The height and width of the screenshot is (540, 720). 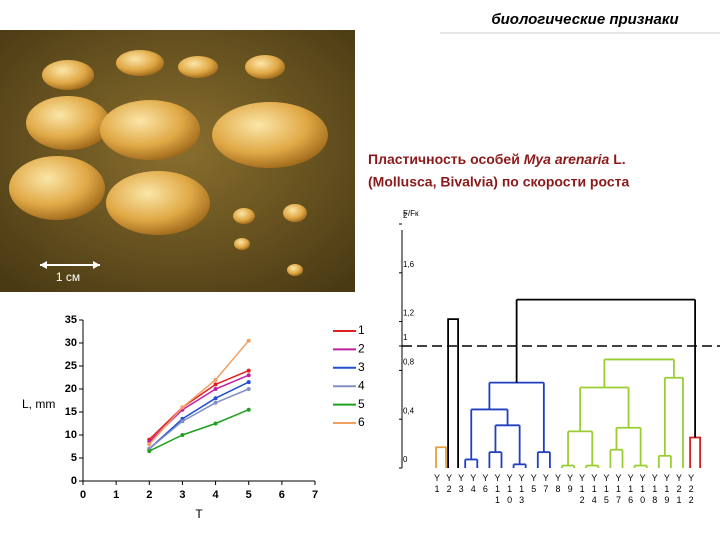 What do you see at coordinates (71, 320) in the screenshot?
I see `y-tick-label: 35` at bounding box center [71, 320].